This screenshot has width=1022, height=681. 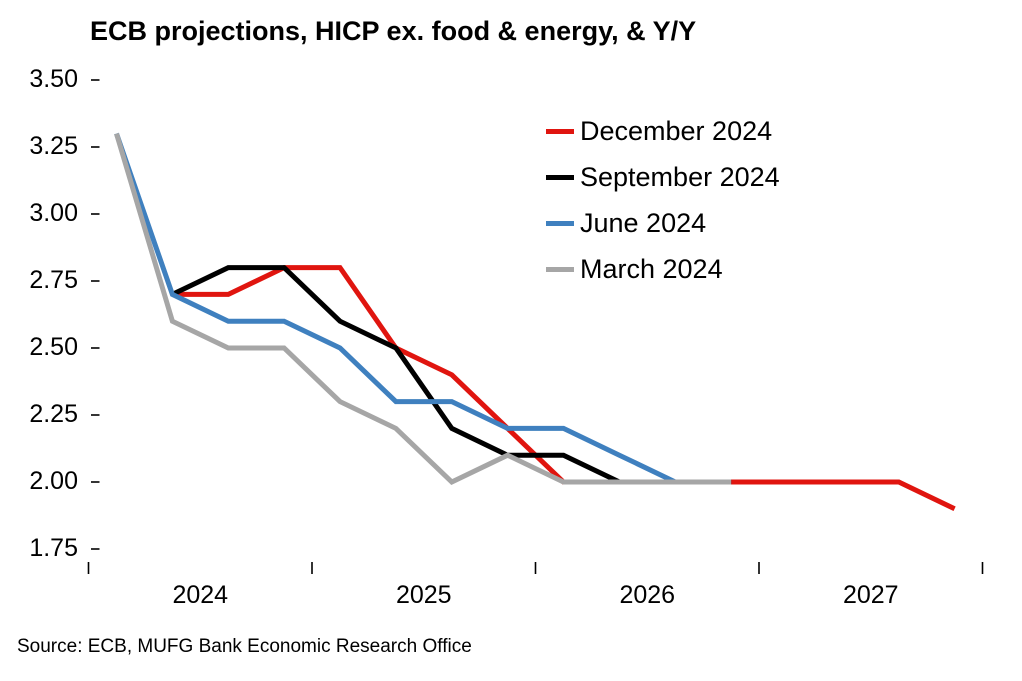 I want to click on legend-item-september-2024: September 2024, so click(x=663, y=177).